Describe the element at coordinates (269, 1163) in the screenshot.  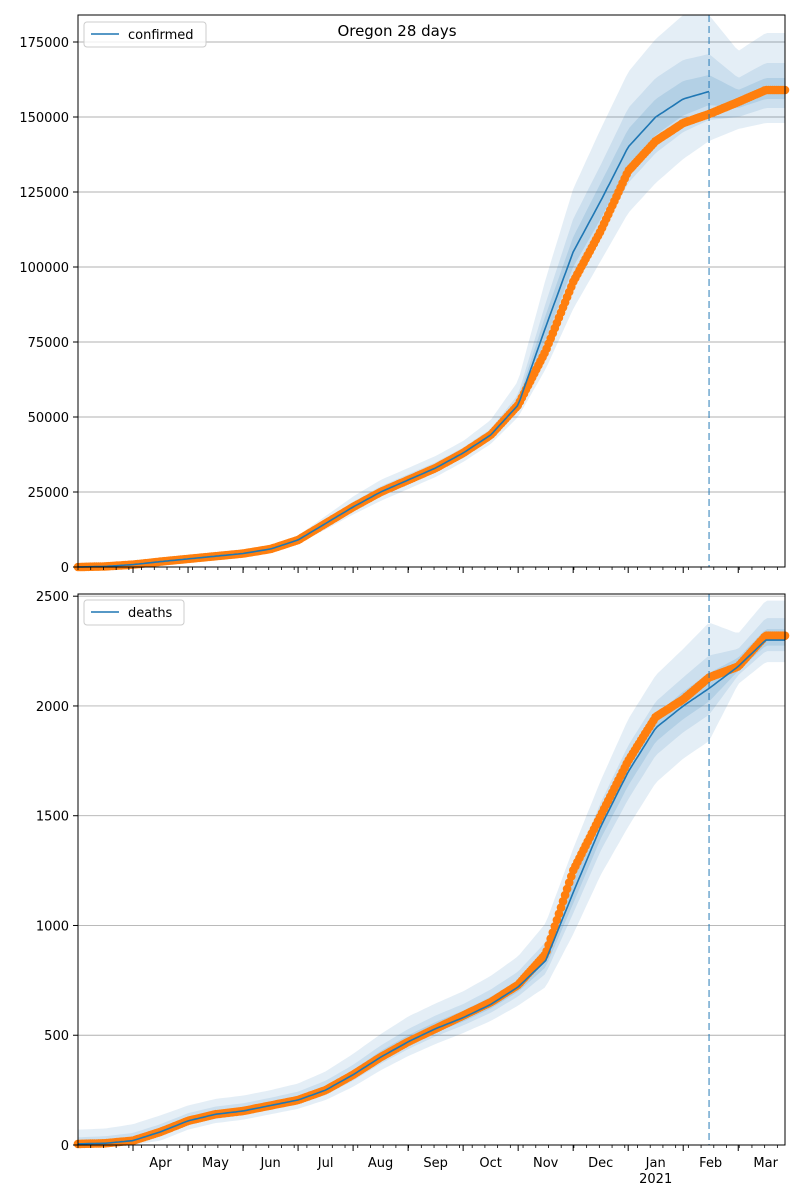
I see `x-tick-label: Jun` at that location.